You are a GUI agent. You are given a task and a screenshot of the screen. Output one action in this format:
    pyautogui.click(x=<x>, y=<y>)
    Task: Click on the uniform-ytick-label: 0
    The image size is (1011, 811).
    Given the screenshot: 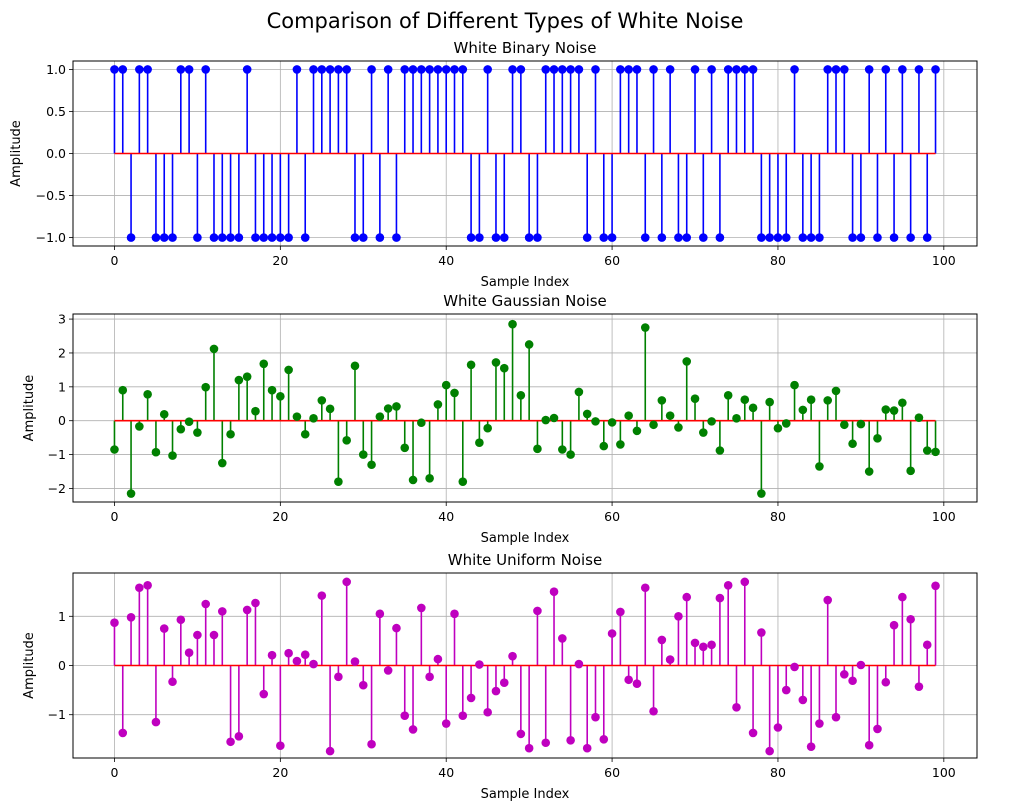 What is the action you would take?
    pyautogui.click(x=62, y=665)
    